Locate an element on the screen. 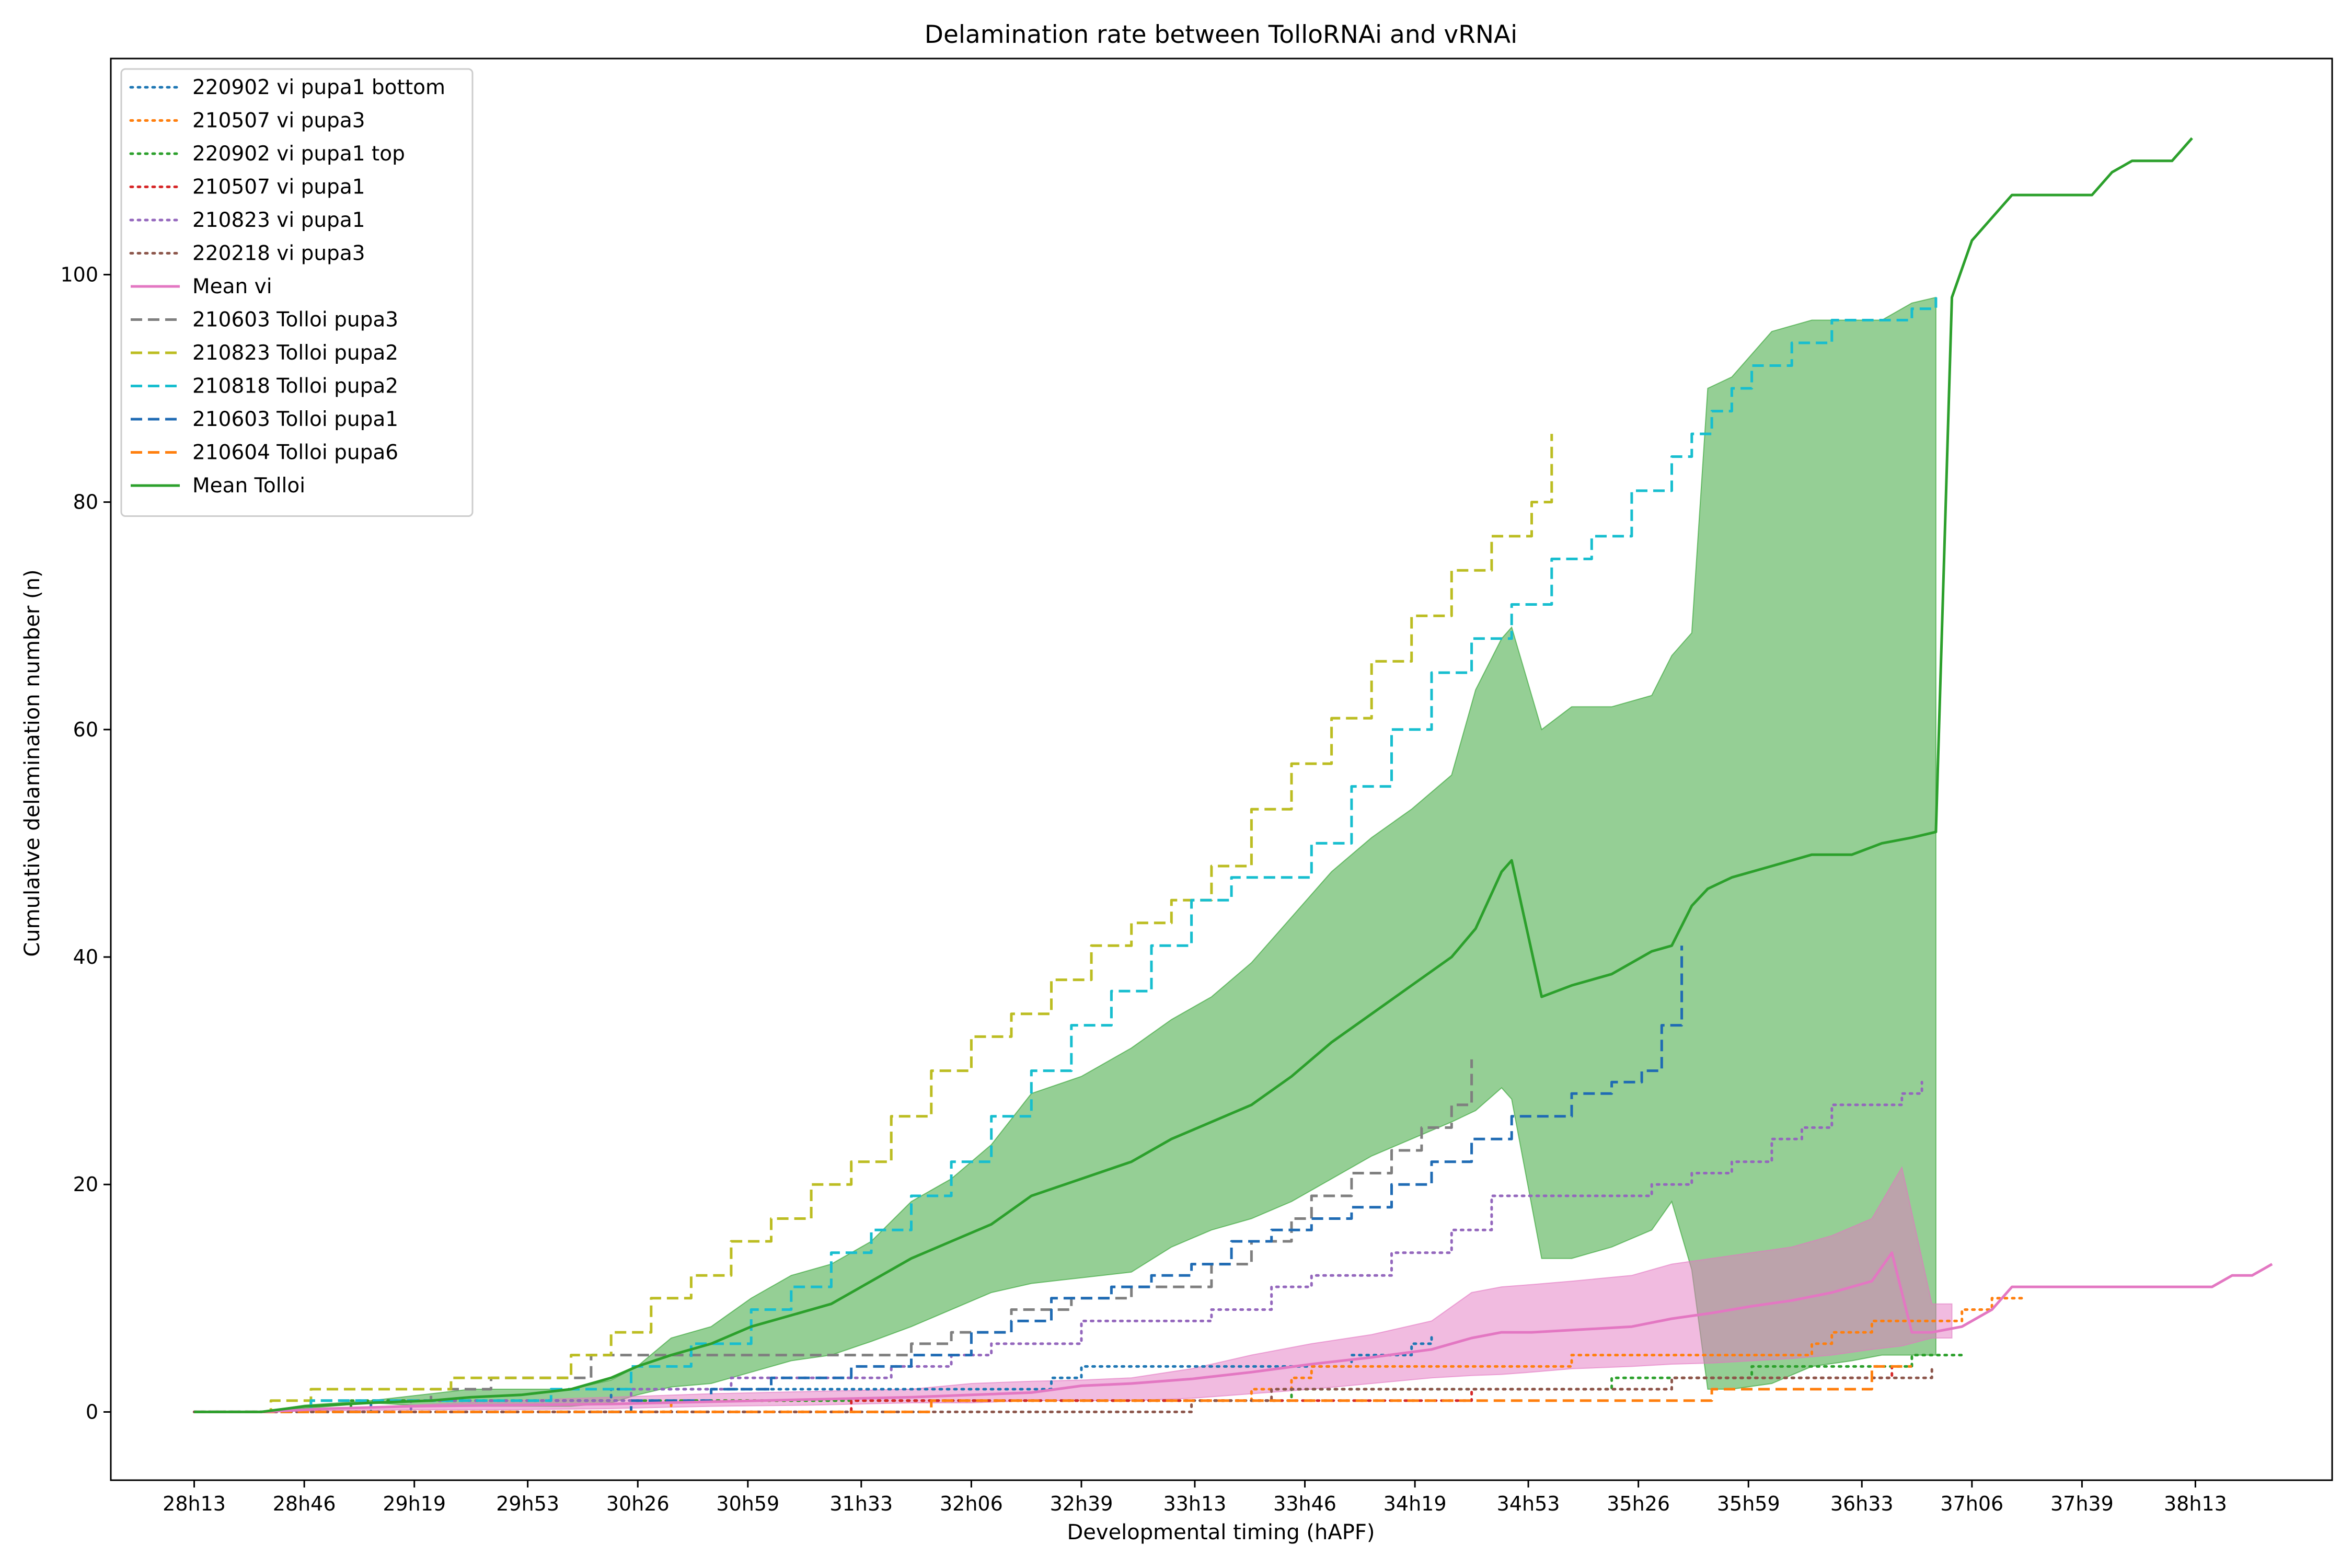 Image resolution: width=2352 pixels, height=1568 pixels. legend-box is located at coordinates (297, 292).